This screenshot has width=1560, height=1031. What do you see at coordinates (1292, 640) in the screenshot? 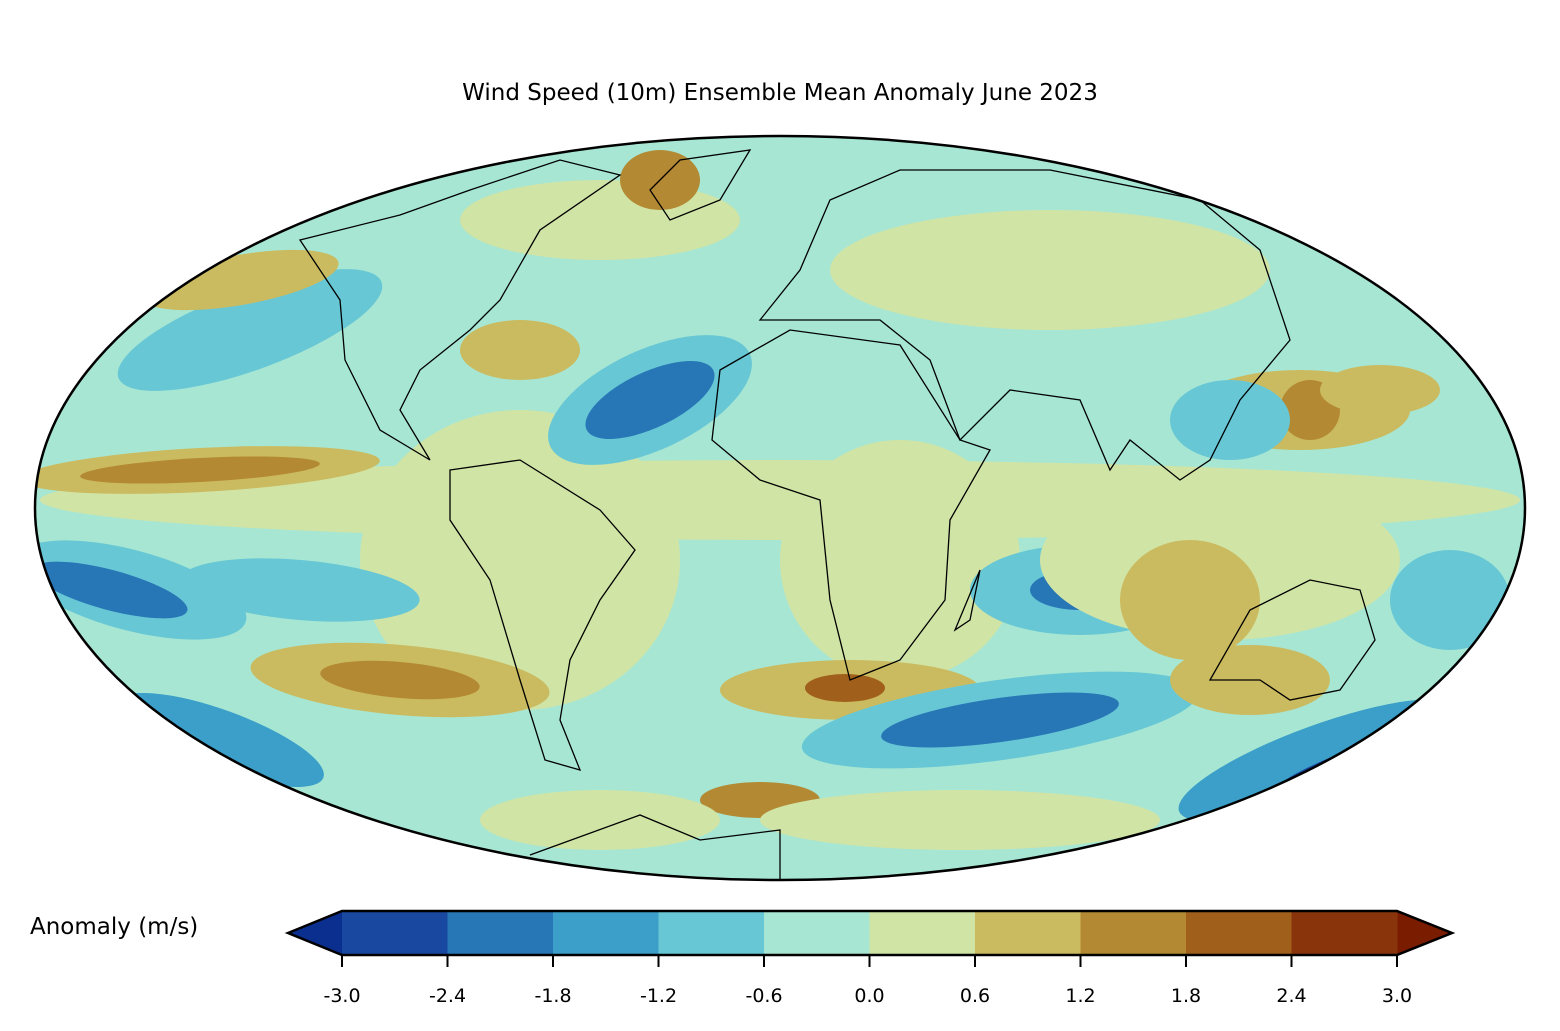
I see `coastline-australia` at bounding box center [1292, 640].